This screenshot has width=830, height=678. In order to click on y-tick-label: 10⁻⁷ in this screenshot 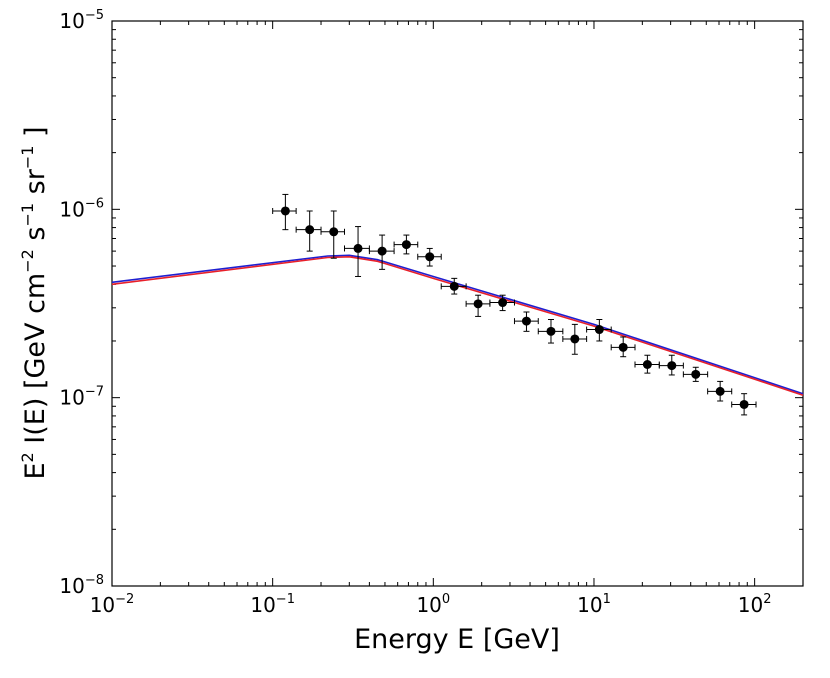, I will do `click(81, 397)`.